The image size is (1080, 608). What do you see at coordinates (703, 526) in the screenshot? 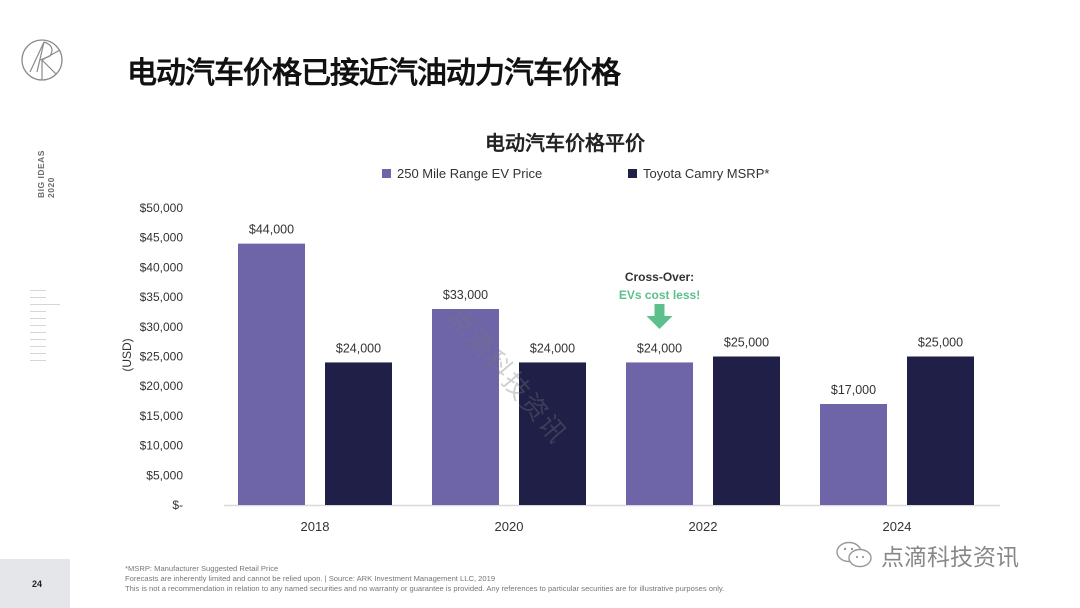
I see `x-tick-label: 2022` at bounding box center [703, 526].